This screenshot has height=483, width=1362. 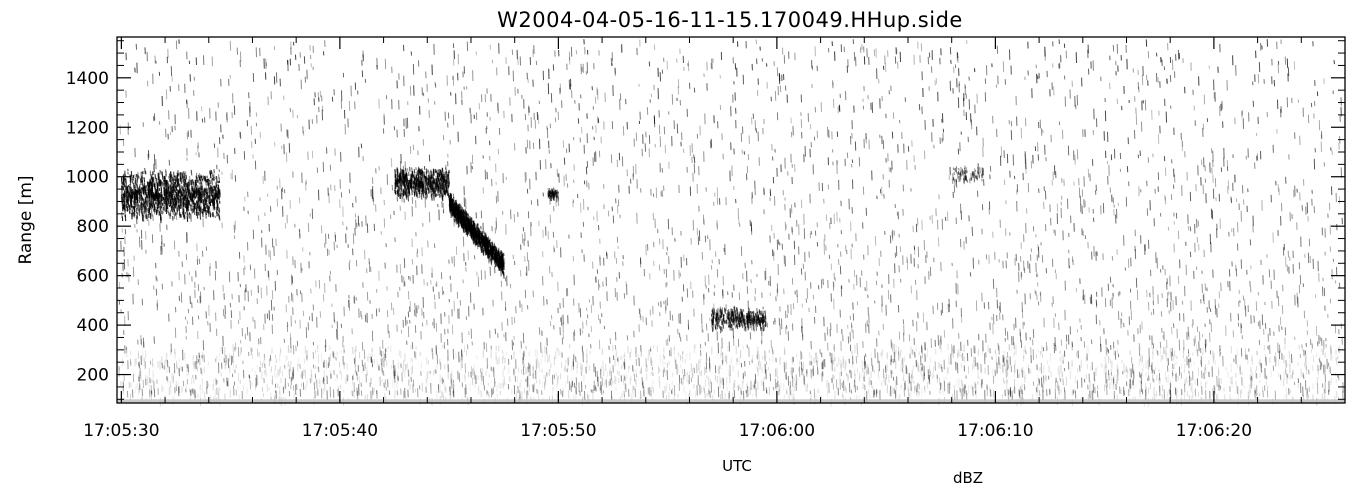 What do you see at coordinates (737, 466) in the screenshot?
I see `x-axis-label: UTC` at bounding box center [737, 466].